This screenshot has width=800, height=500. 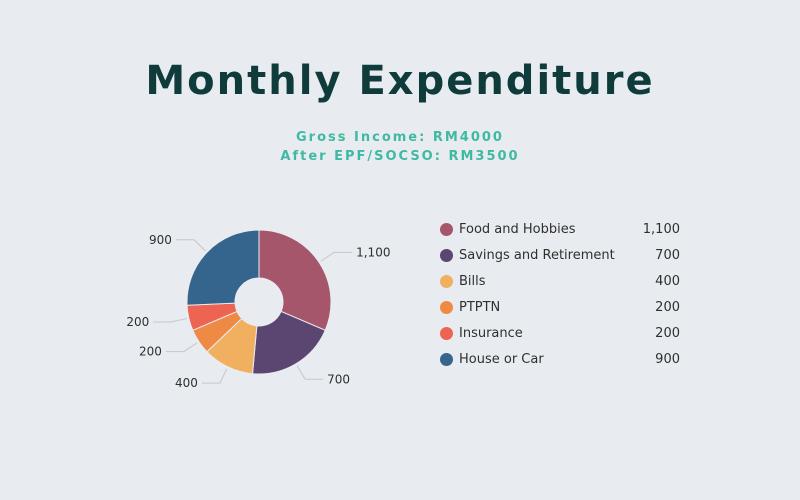 I want to click on data-label-food-and-hobbies: 1,100, so click(x=373, y=252).